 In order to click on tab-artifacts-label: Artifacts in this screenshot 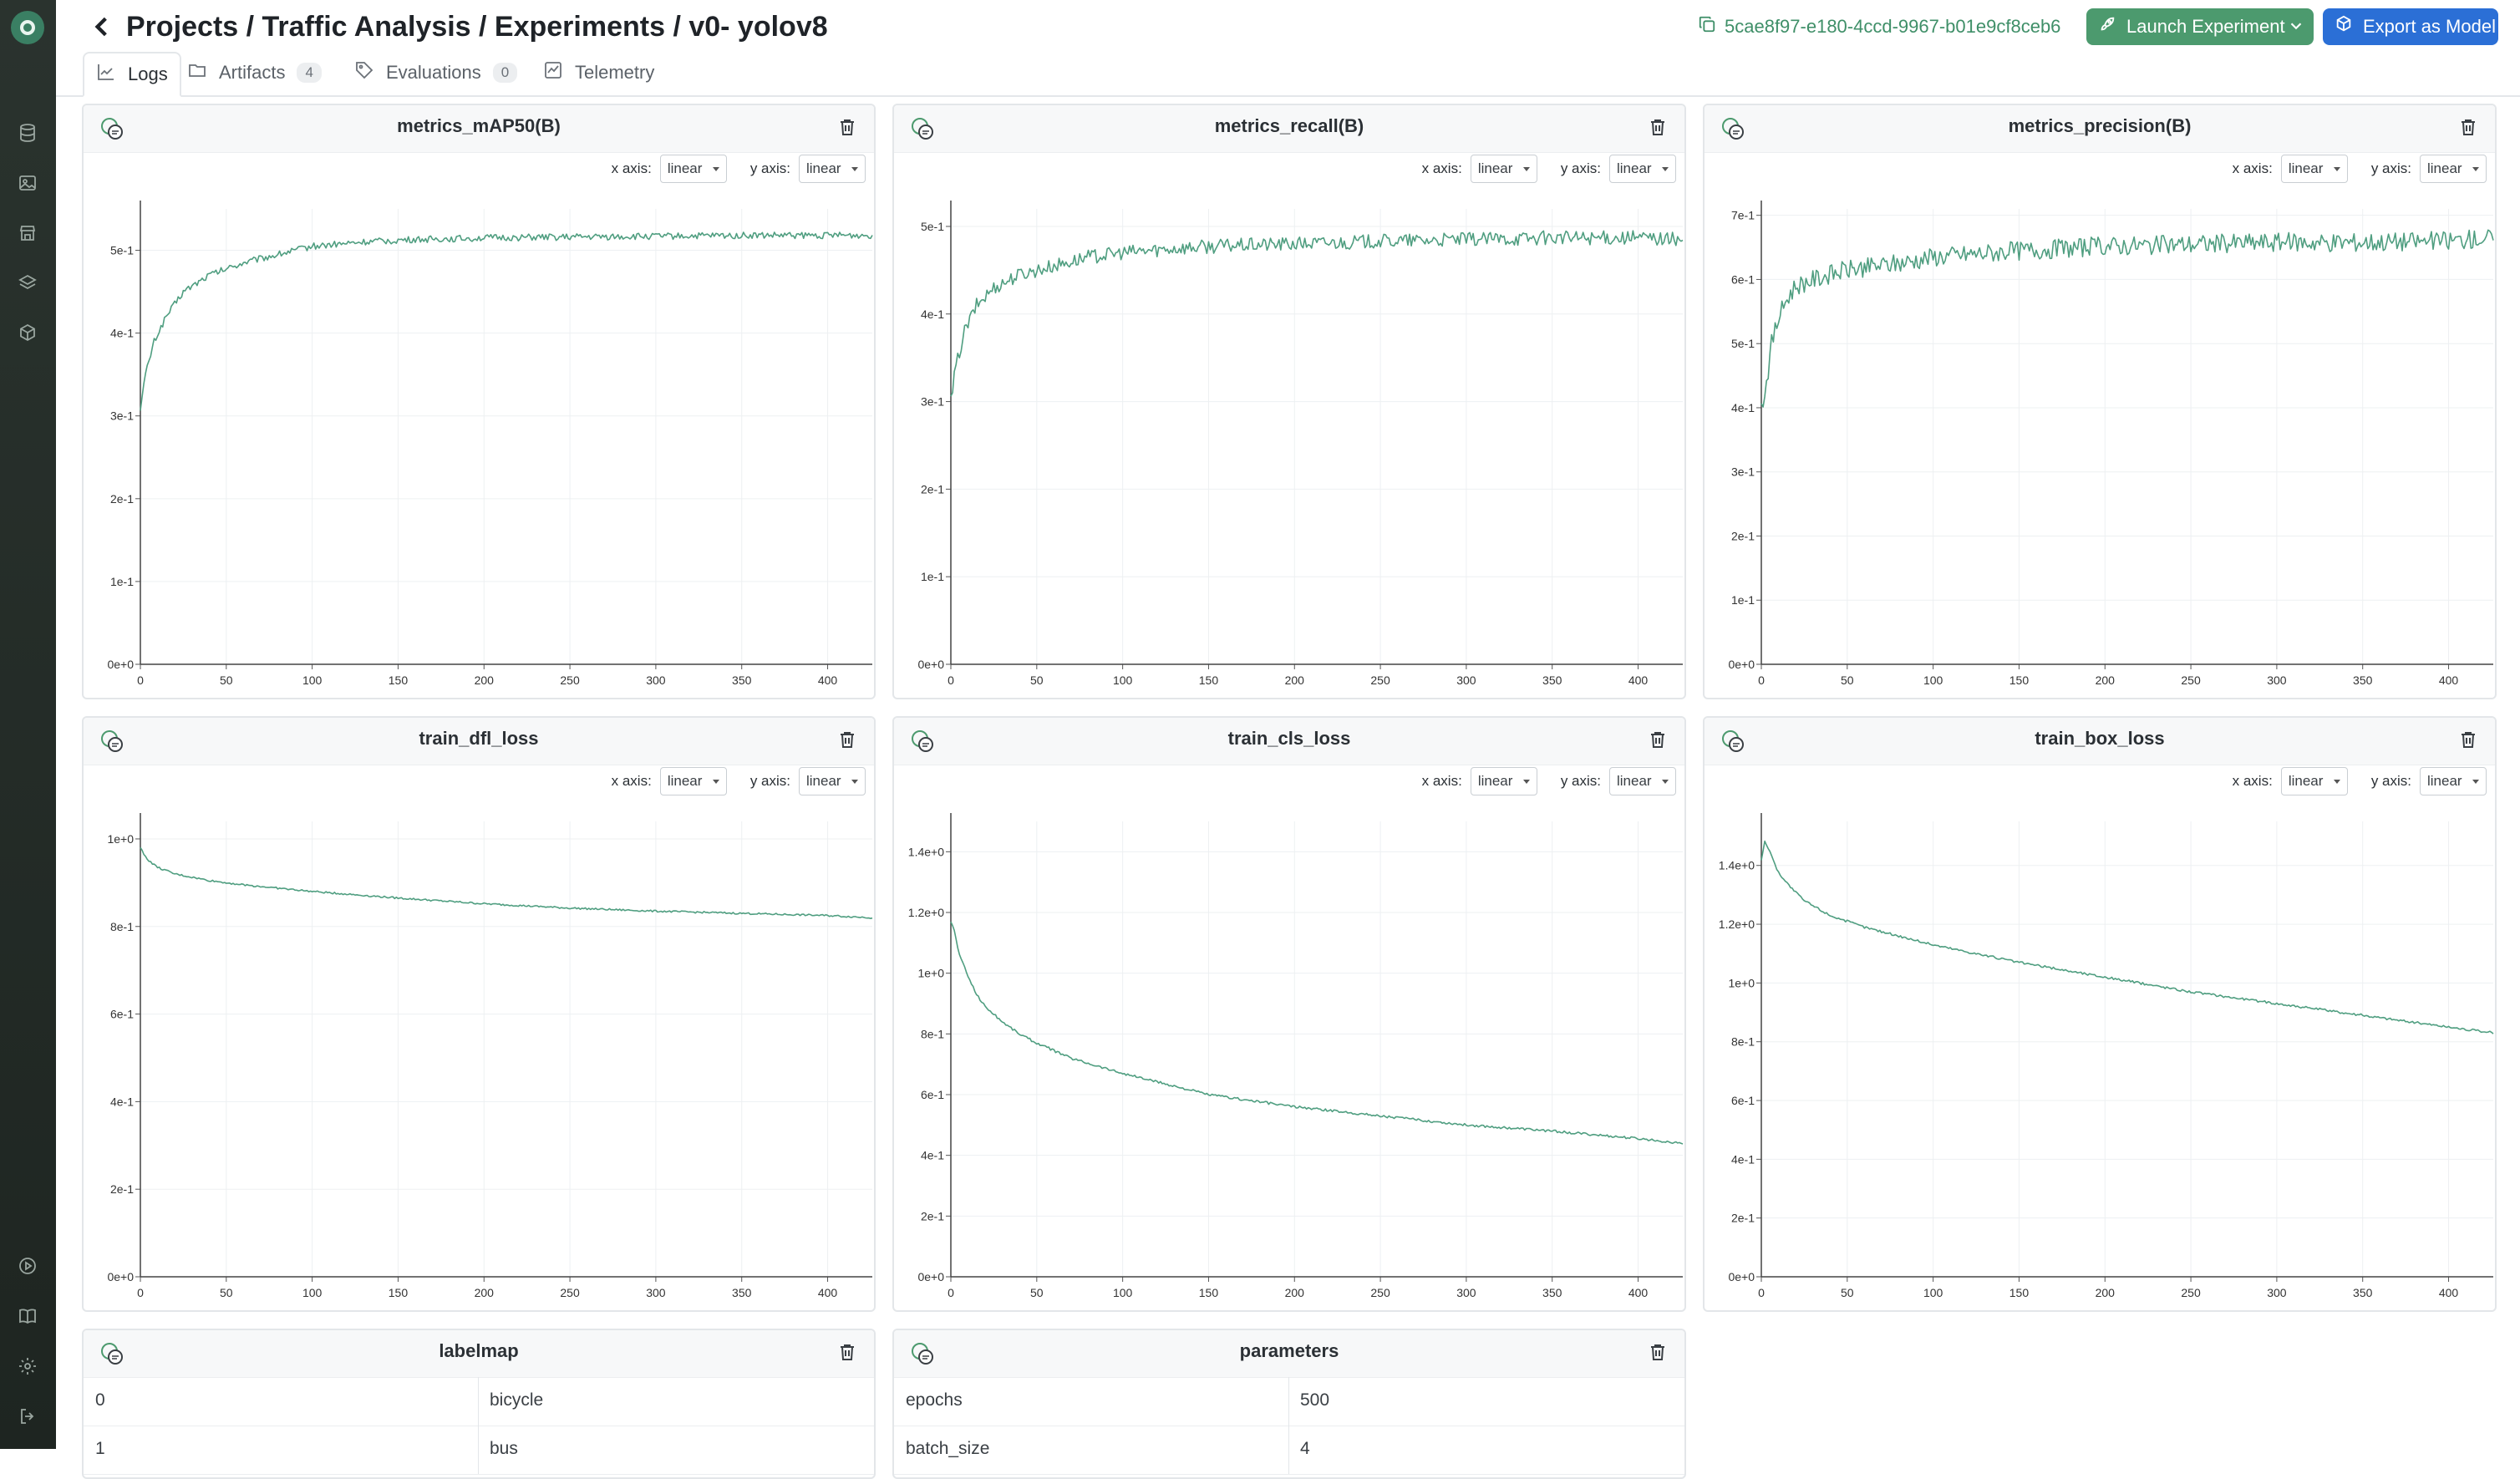, I will do `click(253, 72)`.